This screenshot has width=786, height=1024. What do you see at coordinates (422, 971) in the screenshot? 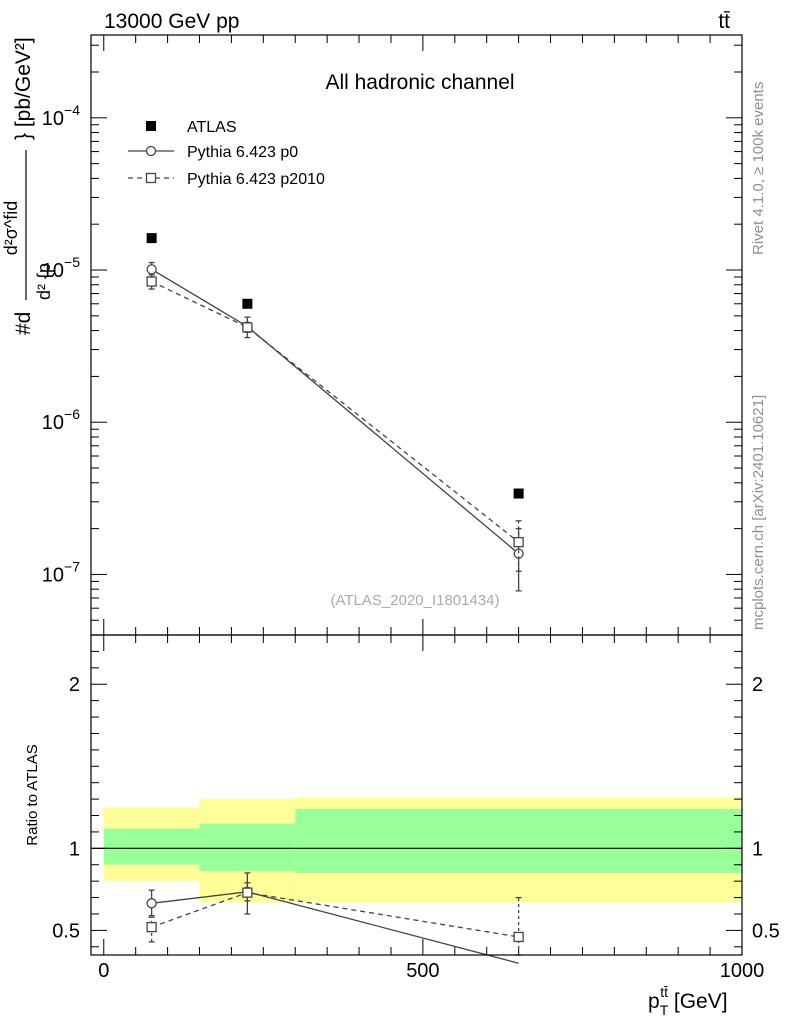
I see `x-tick-label: 500` at bounding box center [422, 971].